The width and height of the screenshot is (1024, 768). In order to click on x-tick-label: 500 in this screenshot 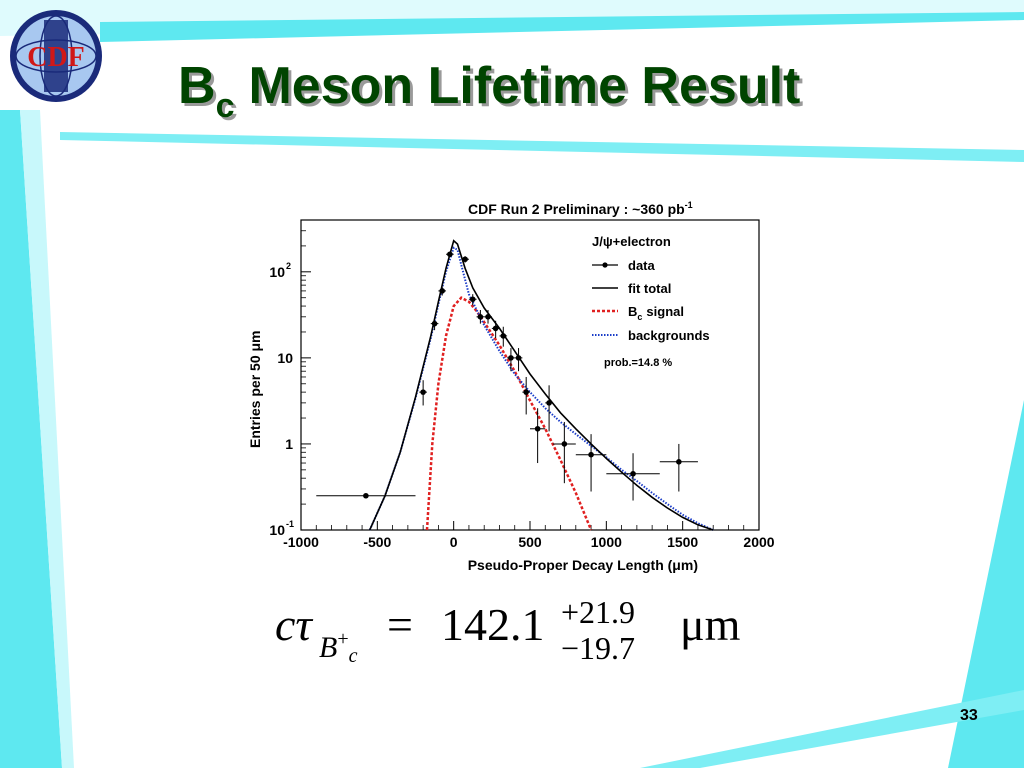, I will do `click(530, 542)`.